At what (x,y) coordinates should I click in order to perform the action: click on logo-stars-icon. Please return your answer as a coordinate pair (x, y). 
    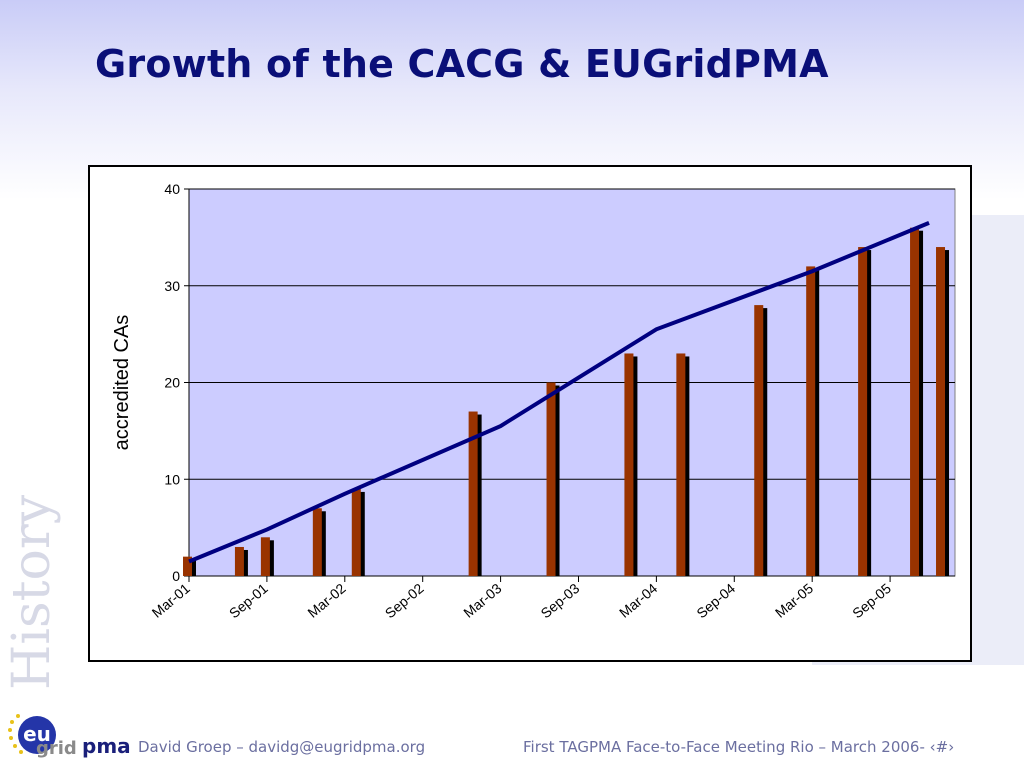
    Looking at the image, I should click on (15, 734).